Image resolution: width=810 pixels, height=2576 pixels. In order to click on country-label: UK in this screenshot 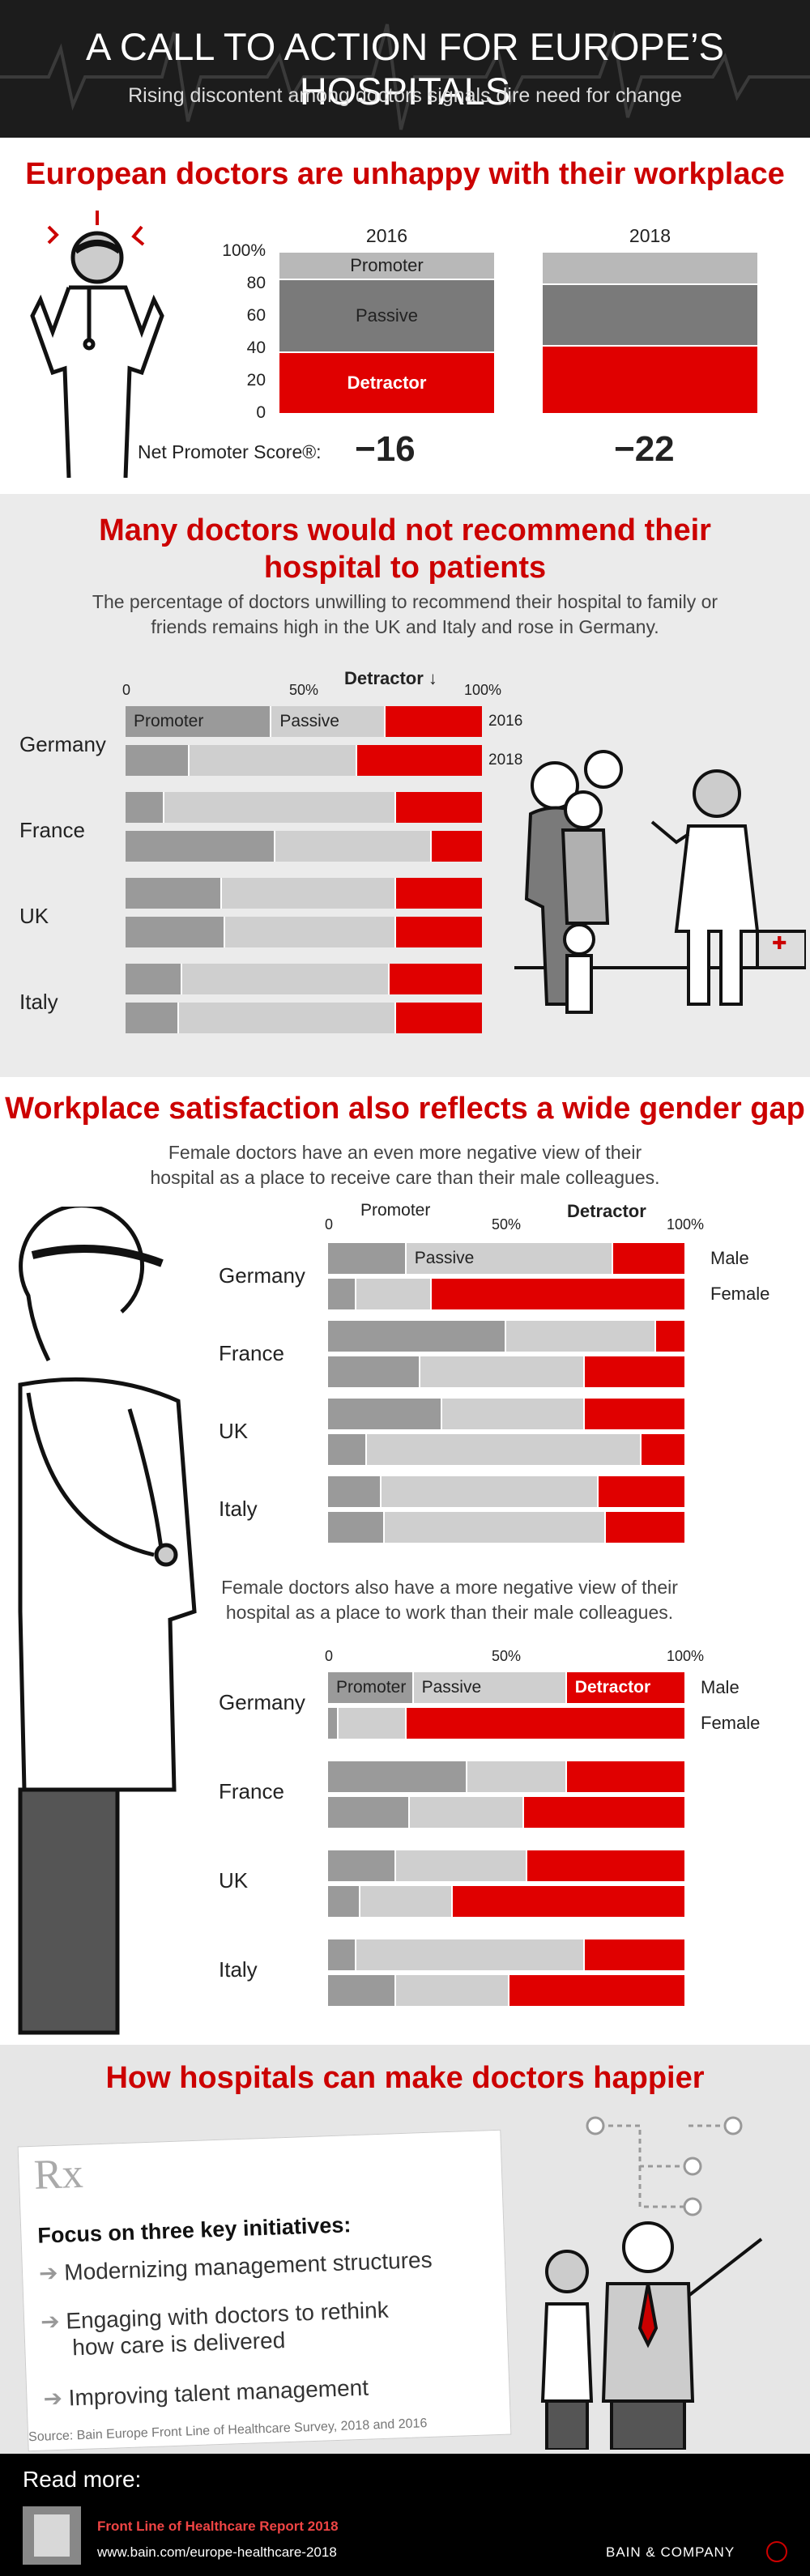, I will do `click(34, 916)`.